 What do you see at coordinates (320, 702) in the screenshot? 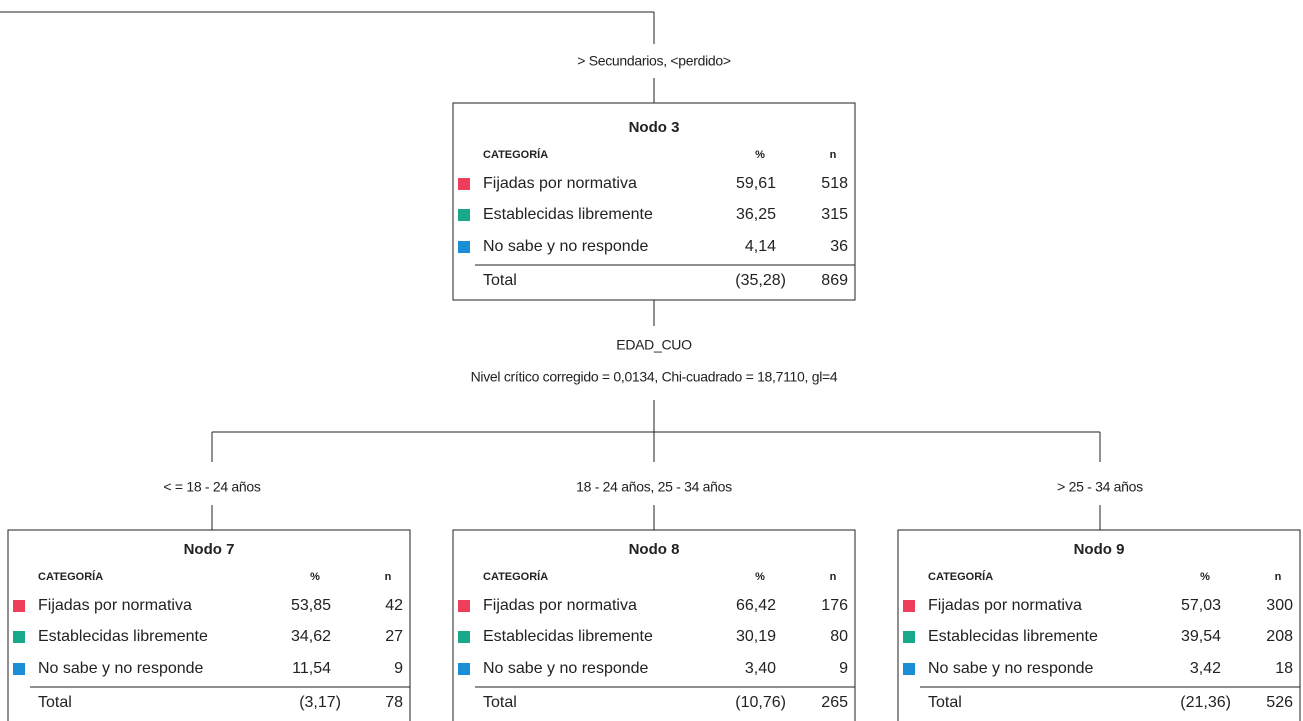
I see `total-percent: (3,17)` at bounding box center [320, 702].